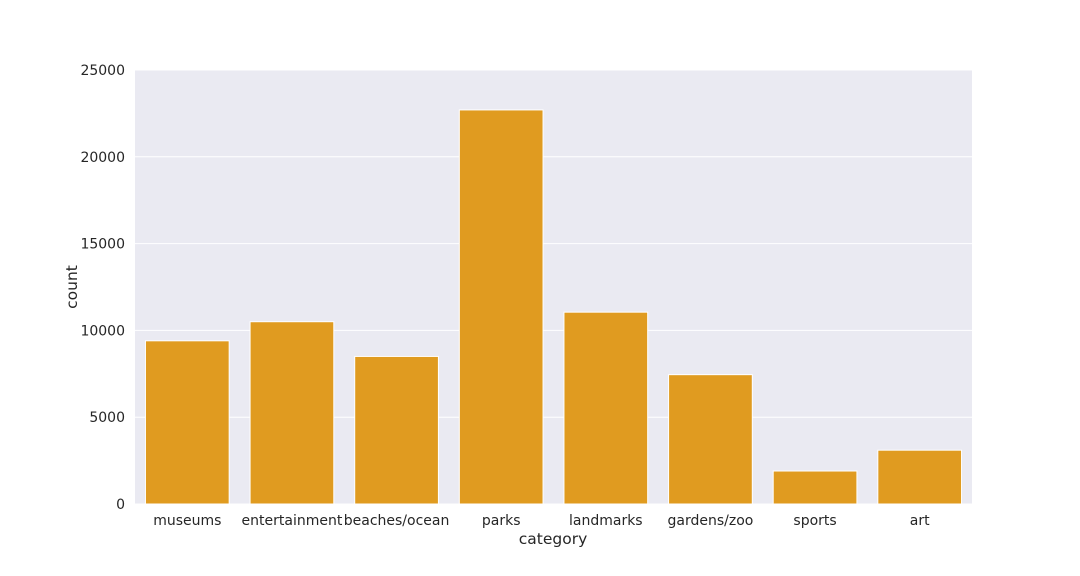 This screenshot has width=1080, height=576. What do you see at coordinates (187, 521) in the screenshot?
I see `x-tick-label: museums` at bounding box center [187, 521].